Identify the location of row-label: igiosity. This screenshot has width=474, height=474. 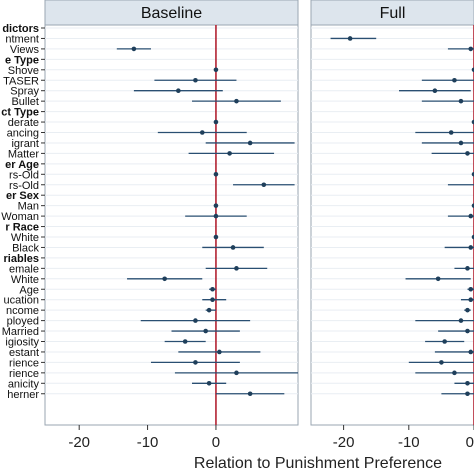
(22, 343).